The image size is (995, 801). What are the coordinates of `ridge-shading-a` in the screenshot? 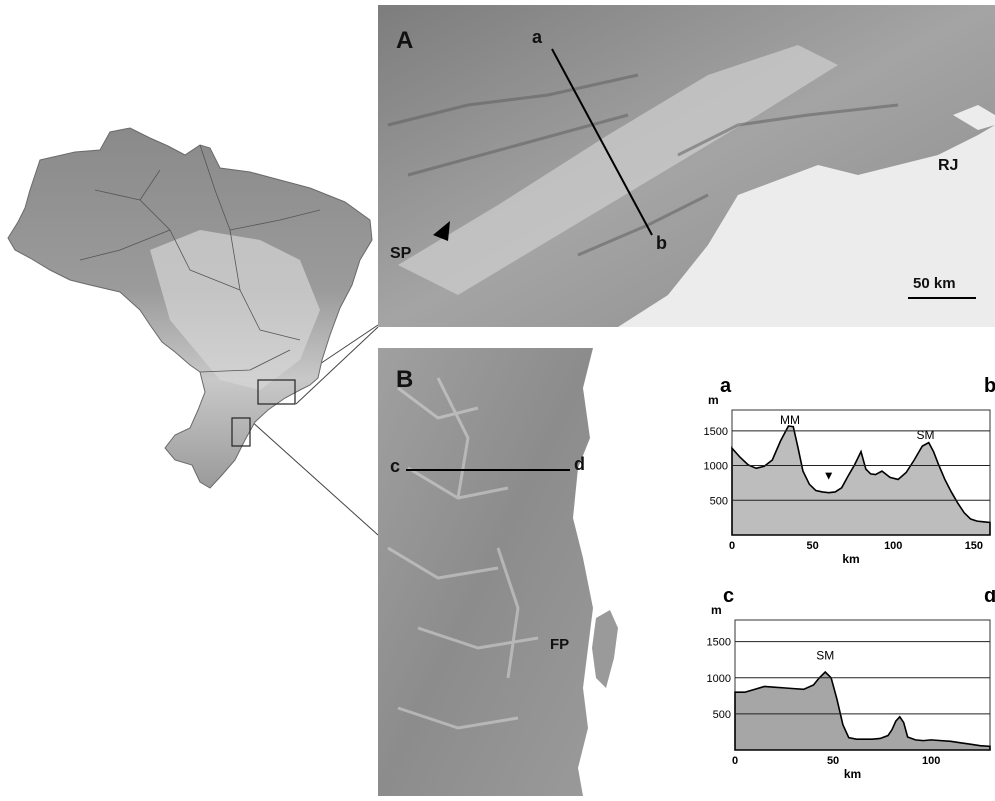 It's located at (643, 165).